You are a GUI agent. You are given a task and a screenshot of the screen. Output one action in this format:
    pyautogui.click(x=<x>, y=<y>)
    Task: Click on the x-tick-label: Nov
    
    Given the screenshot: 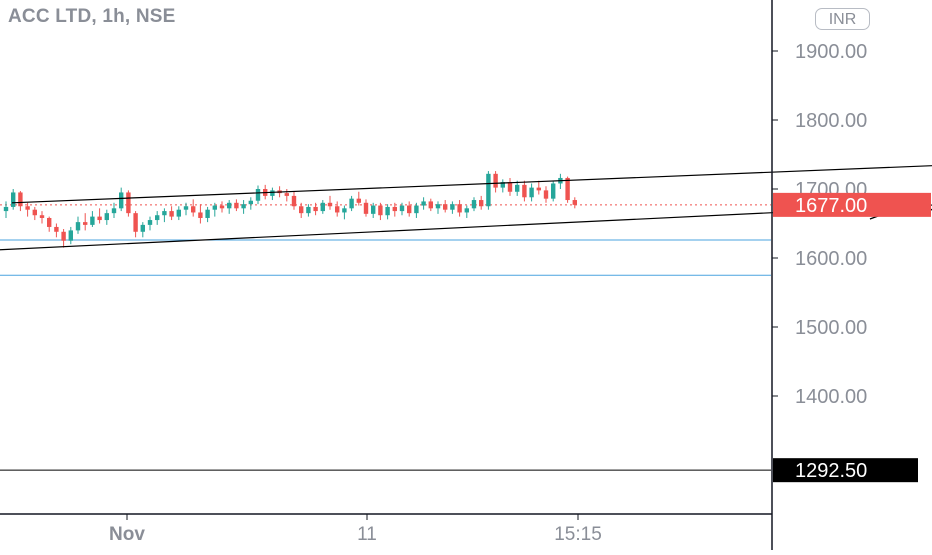 What is the action you would take?
    pyautogui.click(x=127, y=534)
    